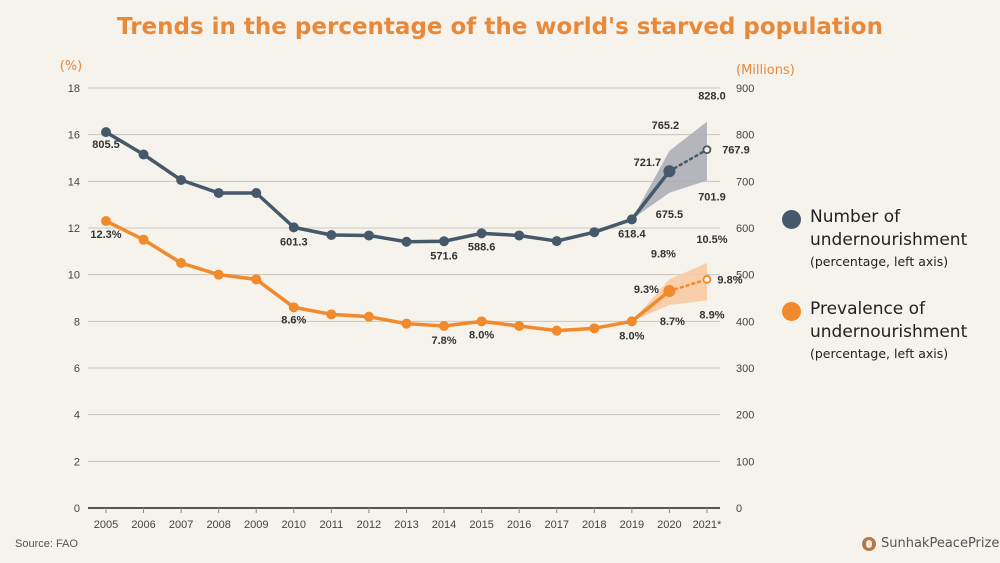  Describe the element at coordinates (930, 543) in the screenshot. I see `brand-logo: SunhakPeacePrize` at that location.